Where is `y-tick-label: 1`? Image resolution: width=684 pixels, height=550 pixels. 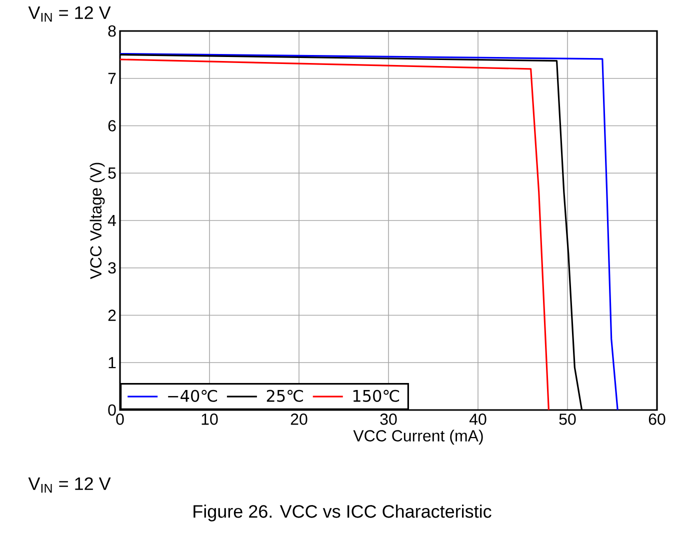 y-tick-label: 1 is located at coordinates (112, 362).